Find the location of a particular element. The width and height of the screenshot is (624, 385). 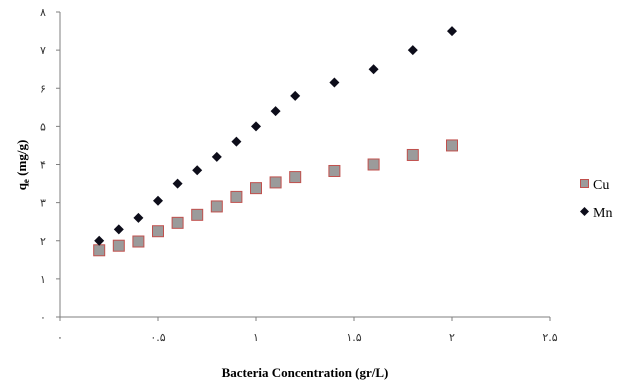

legend: Cu Mn is located at coordinates (596, 199).